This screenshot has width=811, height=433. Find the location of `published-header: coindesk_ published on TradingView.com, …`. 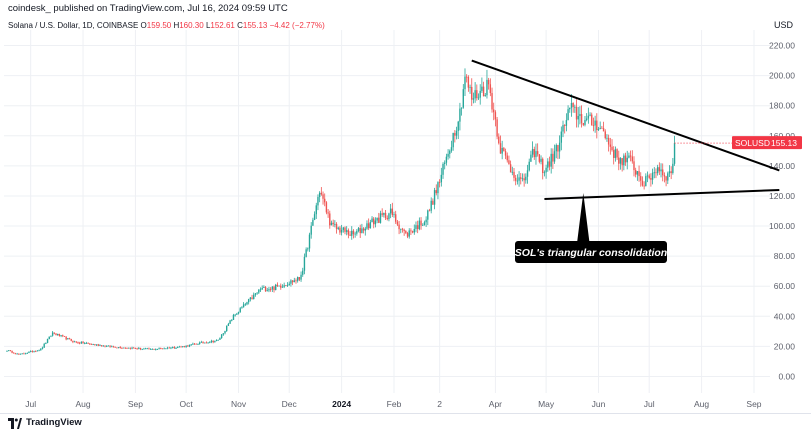

published-header: coindesk_ published on TradingView.com, … is located at coordinates (405, 8).